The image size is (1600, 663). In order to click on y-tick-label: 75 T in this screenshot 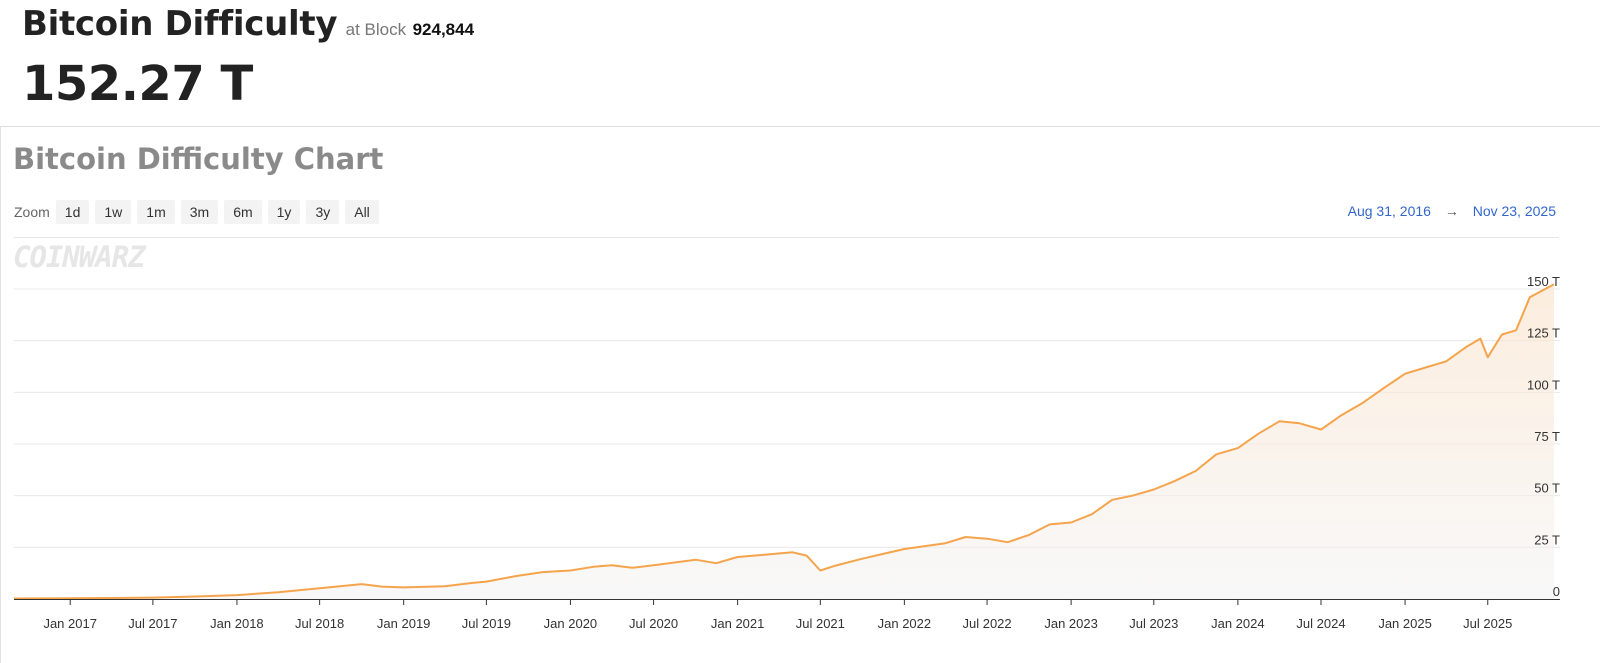, I will do `click(1547, 436)`.